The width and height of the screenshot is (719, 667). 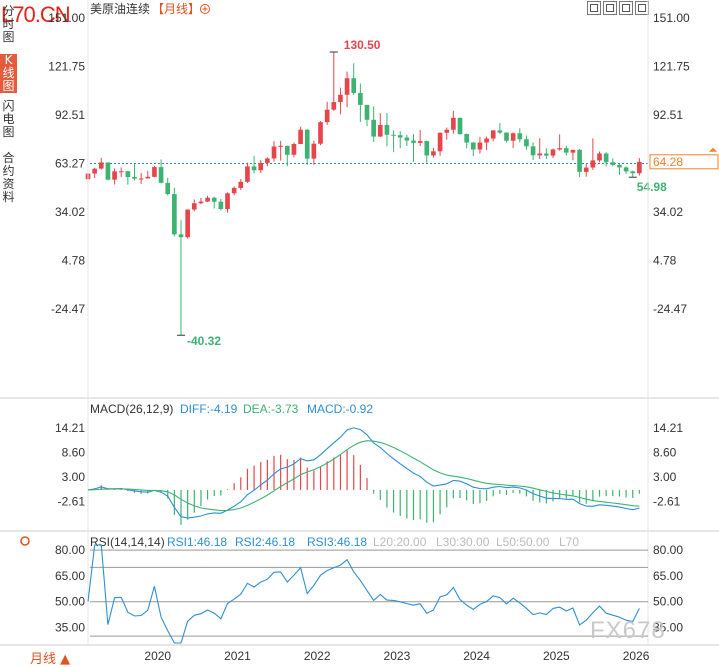 What do you see at coordinates (120, 8) in the screenshot?
I see `instrument-name: 美原油连续` at bounding box center [120, 8].